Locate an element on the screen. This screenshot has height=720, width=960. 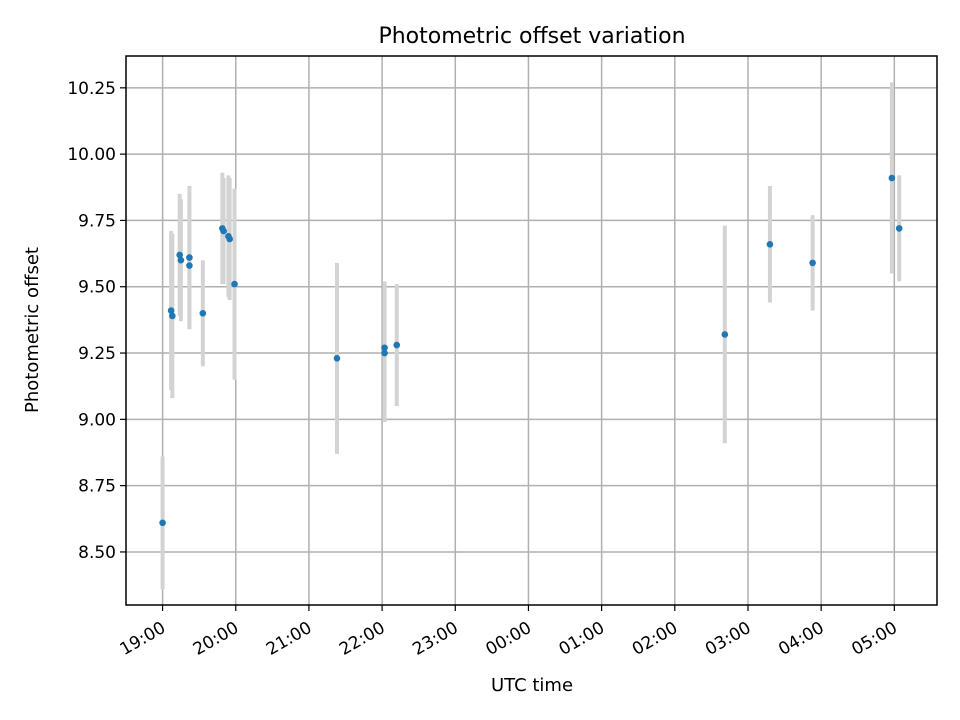
y-tick-label: 9.00 is located at coordinates (97, 420).